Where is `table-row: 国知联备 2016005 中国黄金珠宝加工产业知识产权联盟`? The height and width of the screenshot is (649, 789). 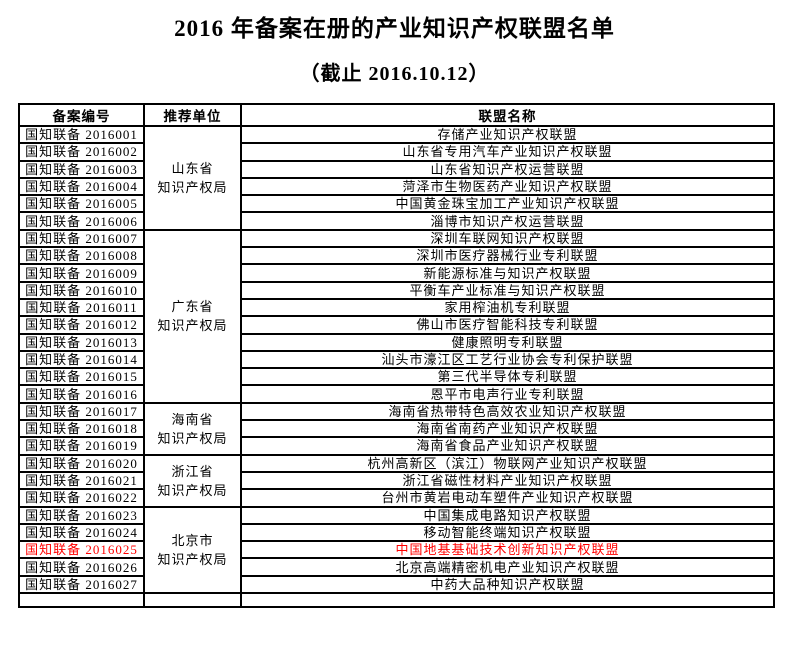 table-row: 国知联备 2016005 中国黄金珠宝加工产业知识产权联盟 is located at coordinates (396, 204).